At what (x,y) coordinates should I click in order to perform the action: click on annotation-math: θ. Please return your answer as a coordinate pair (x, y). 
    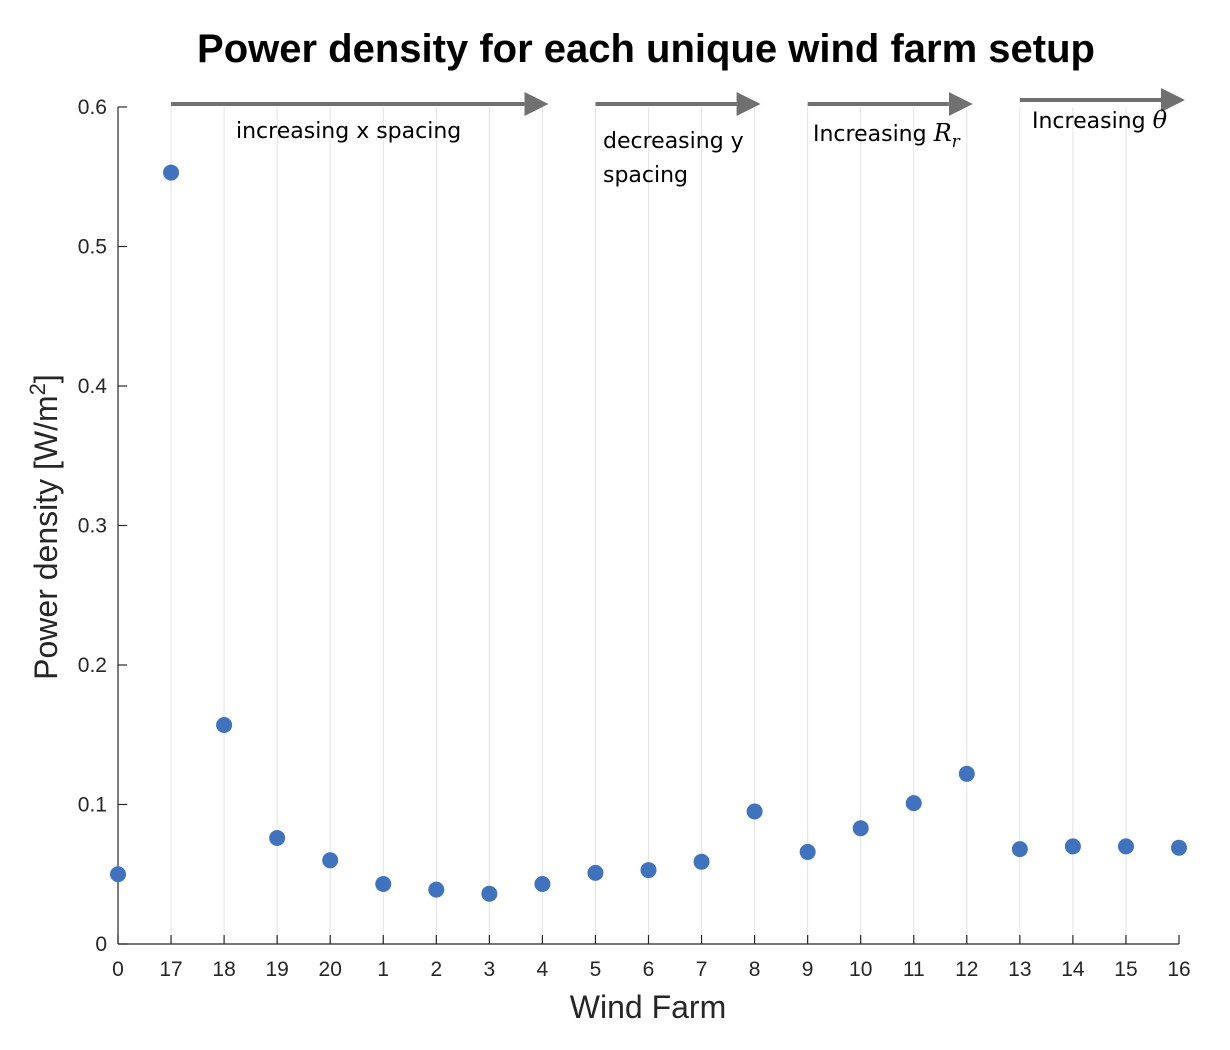
    Looking at the image, I should click on (1160, 120).